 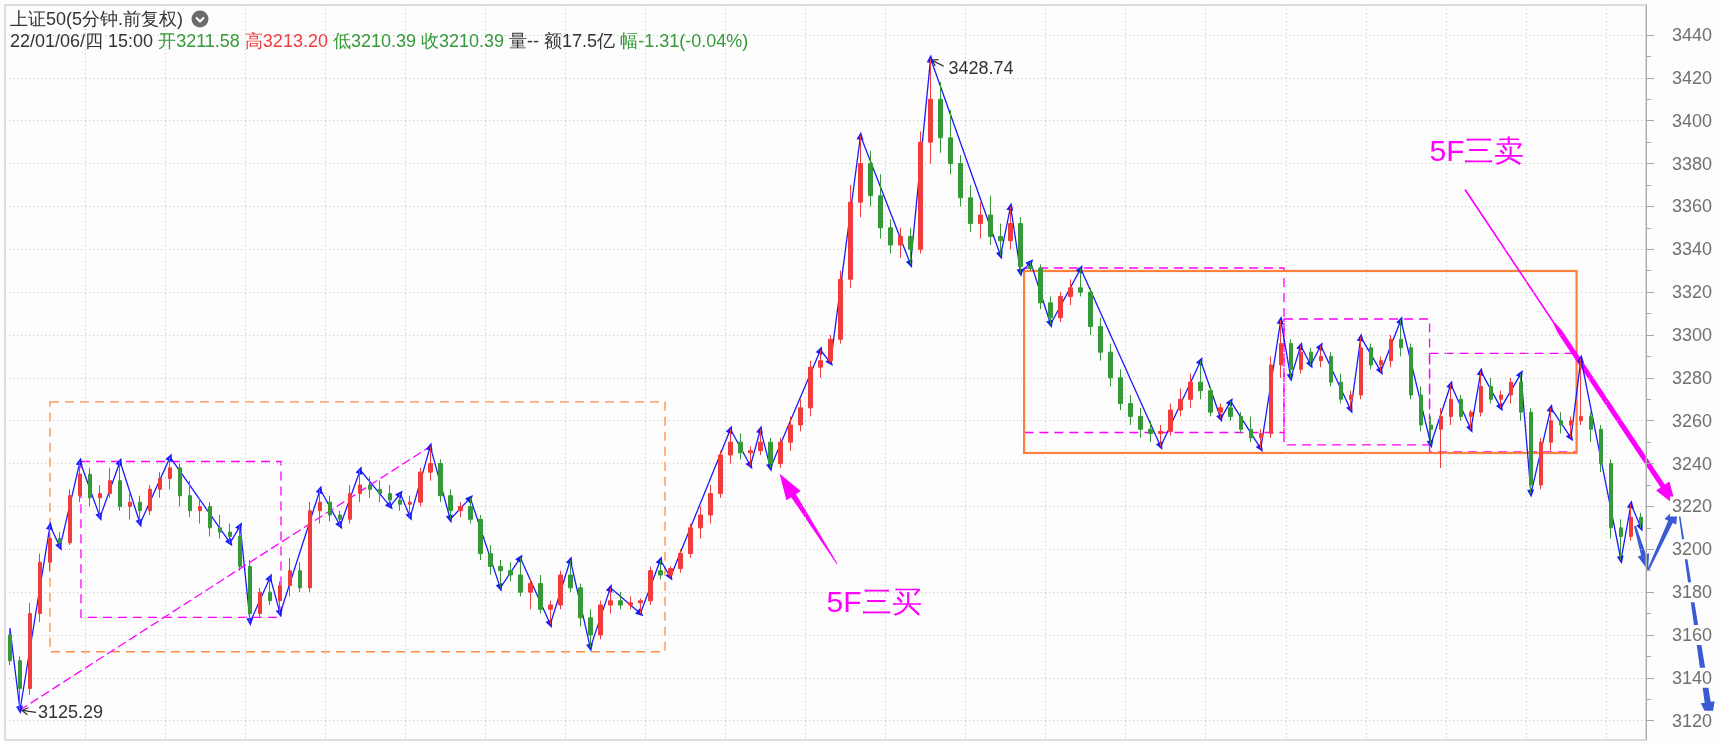 What do you see at coordinates (1692, 292) in the screenshot?
I see `y-tick-label: 3320` at bounding box center [1692, 292].